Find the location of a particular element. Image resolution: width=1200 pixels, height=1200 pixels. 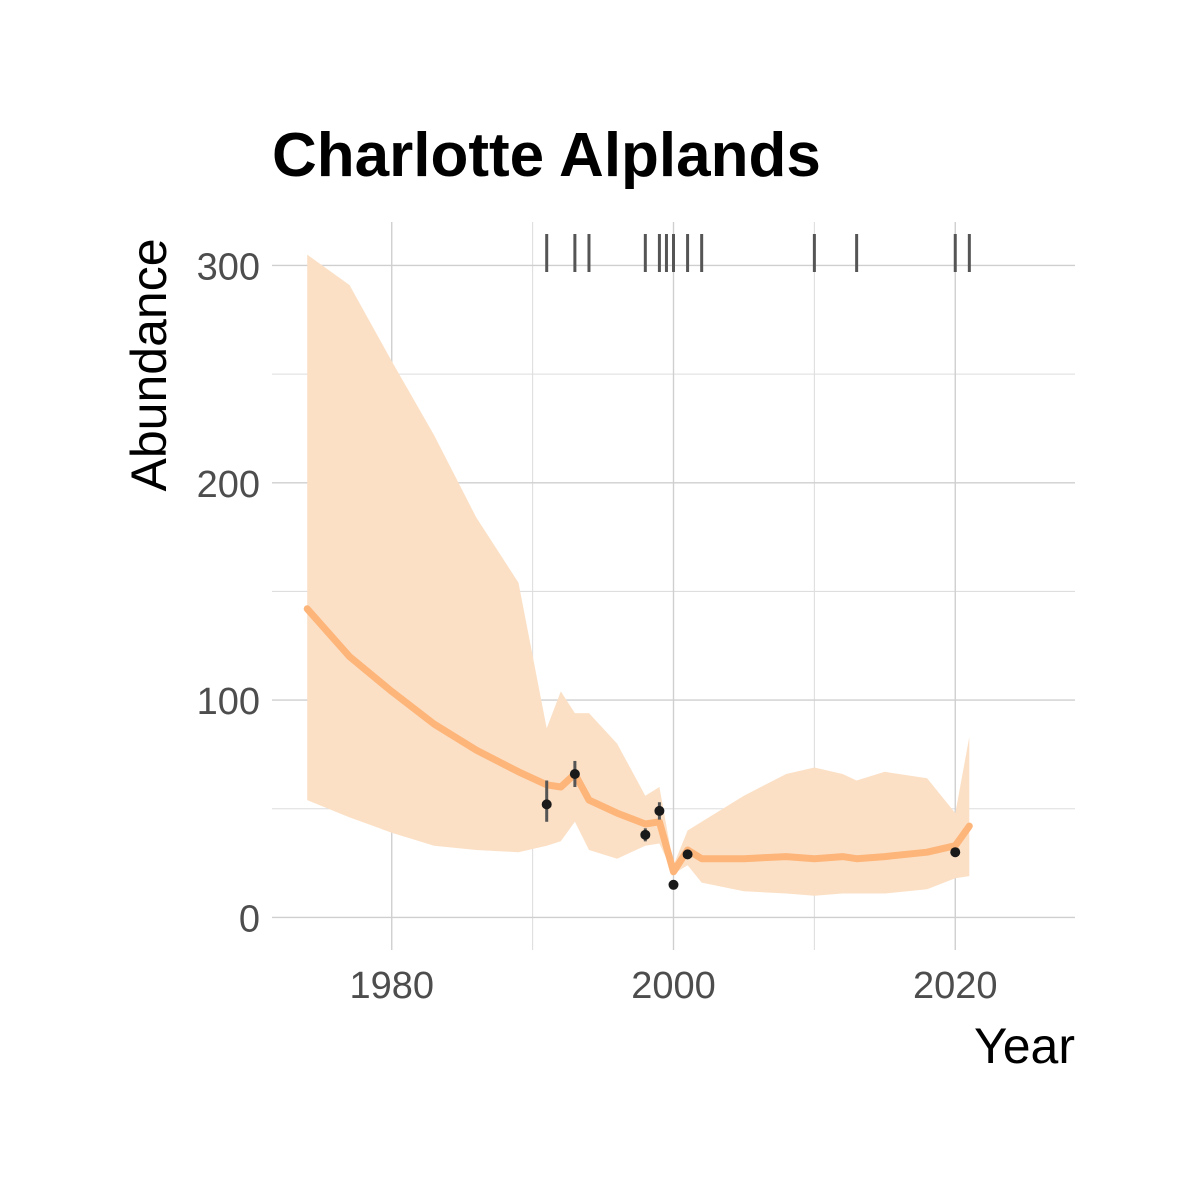

y-tick-label: 0 is located at coordinates (249, 919).